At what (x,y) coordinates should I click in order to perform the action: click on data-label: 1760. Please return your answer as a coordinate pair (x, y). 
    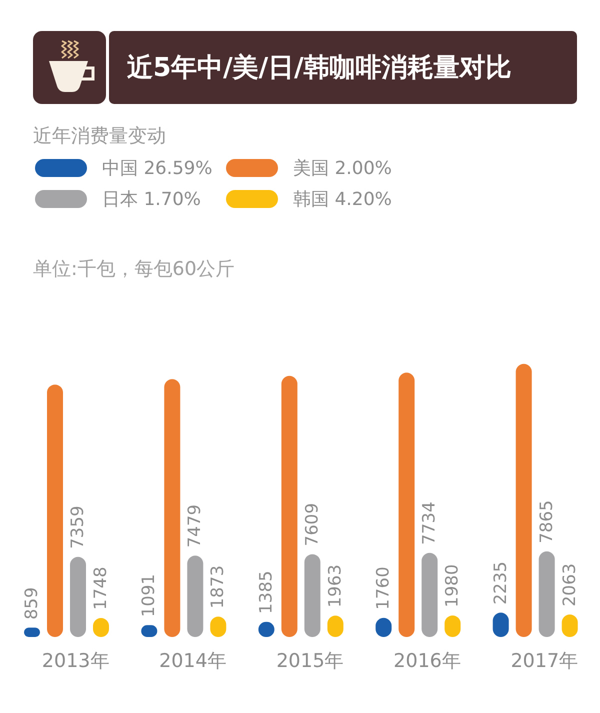
    Looking at the image, I should click on (384, 588).